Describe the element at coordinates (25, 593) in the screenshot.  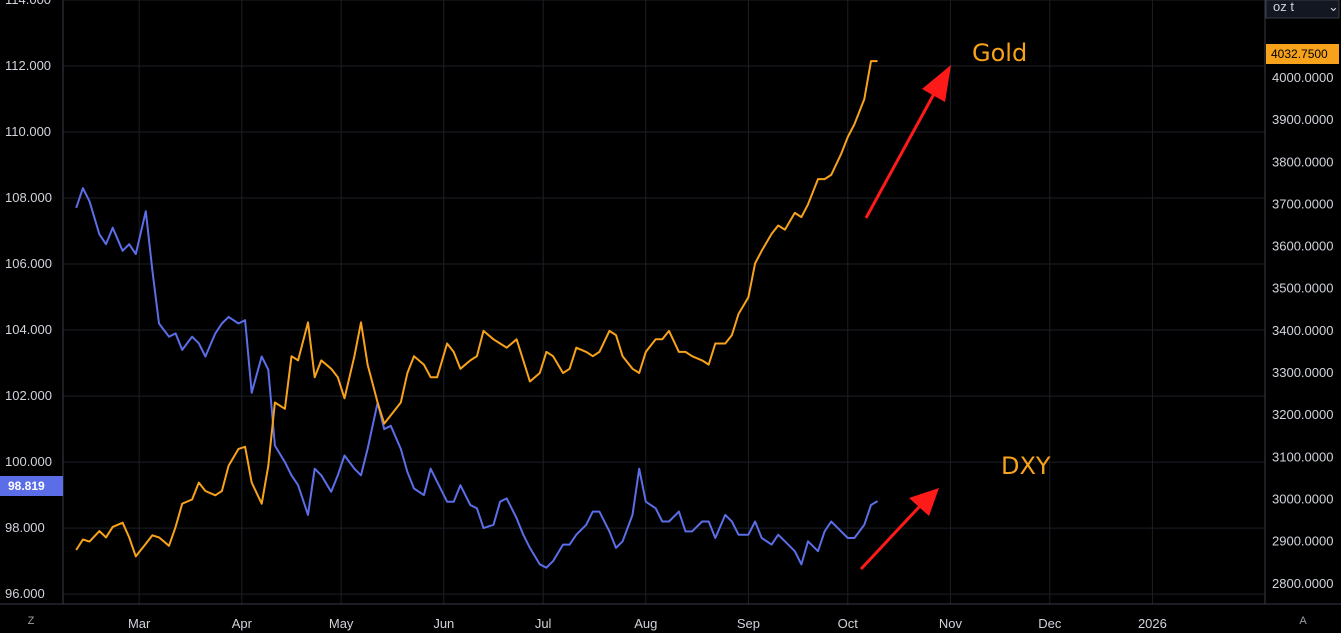
I see `left-tick-label: 96.000` at that location.